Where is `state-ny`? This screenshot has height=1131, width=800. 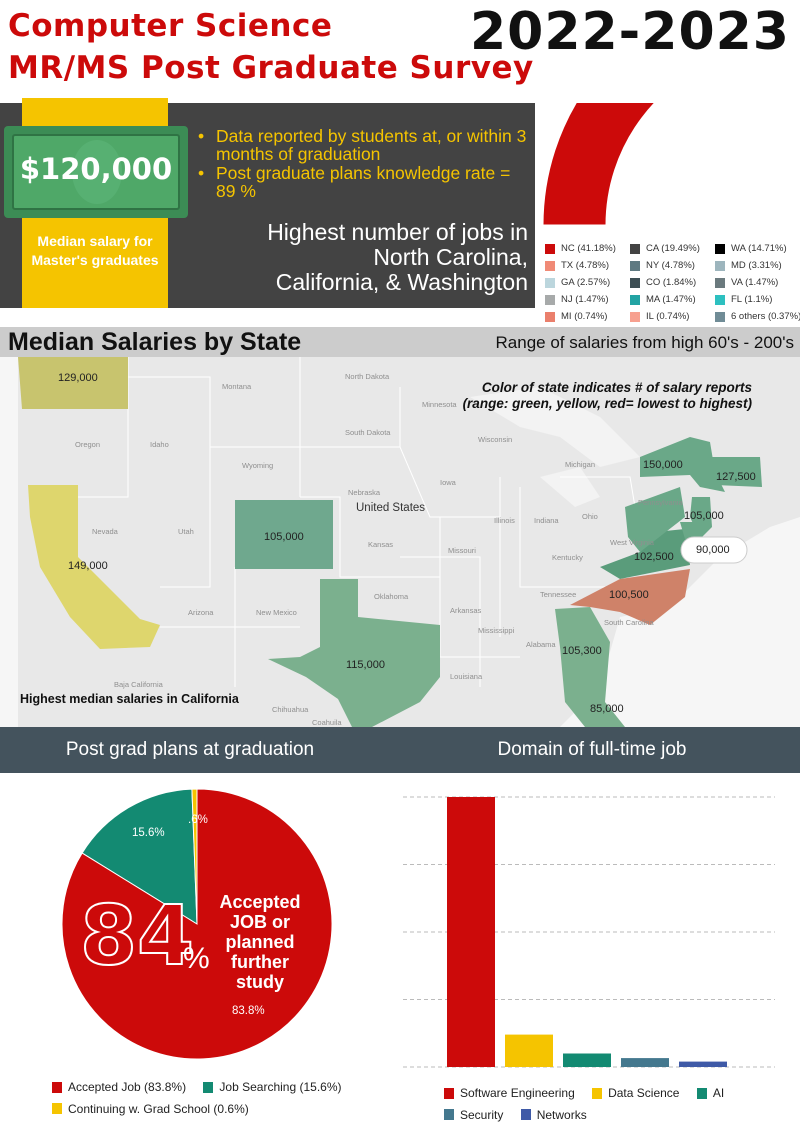
state-ny is located at coordinates (682, 464).